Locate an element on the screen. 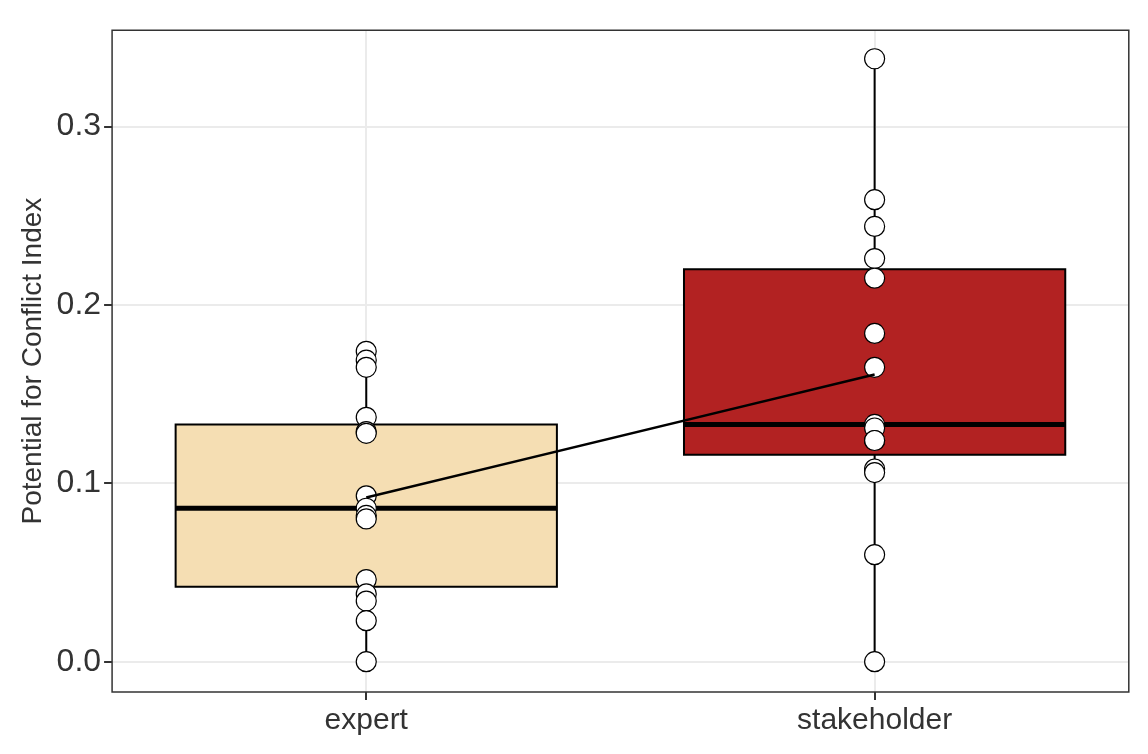 The image size is (1148, 754). x-tick-label: stakeholder is located at coordinates (875, 719).